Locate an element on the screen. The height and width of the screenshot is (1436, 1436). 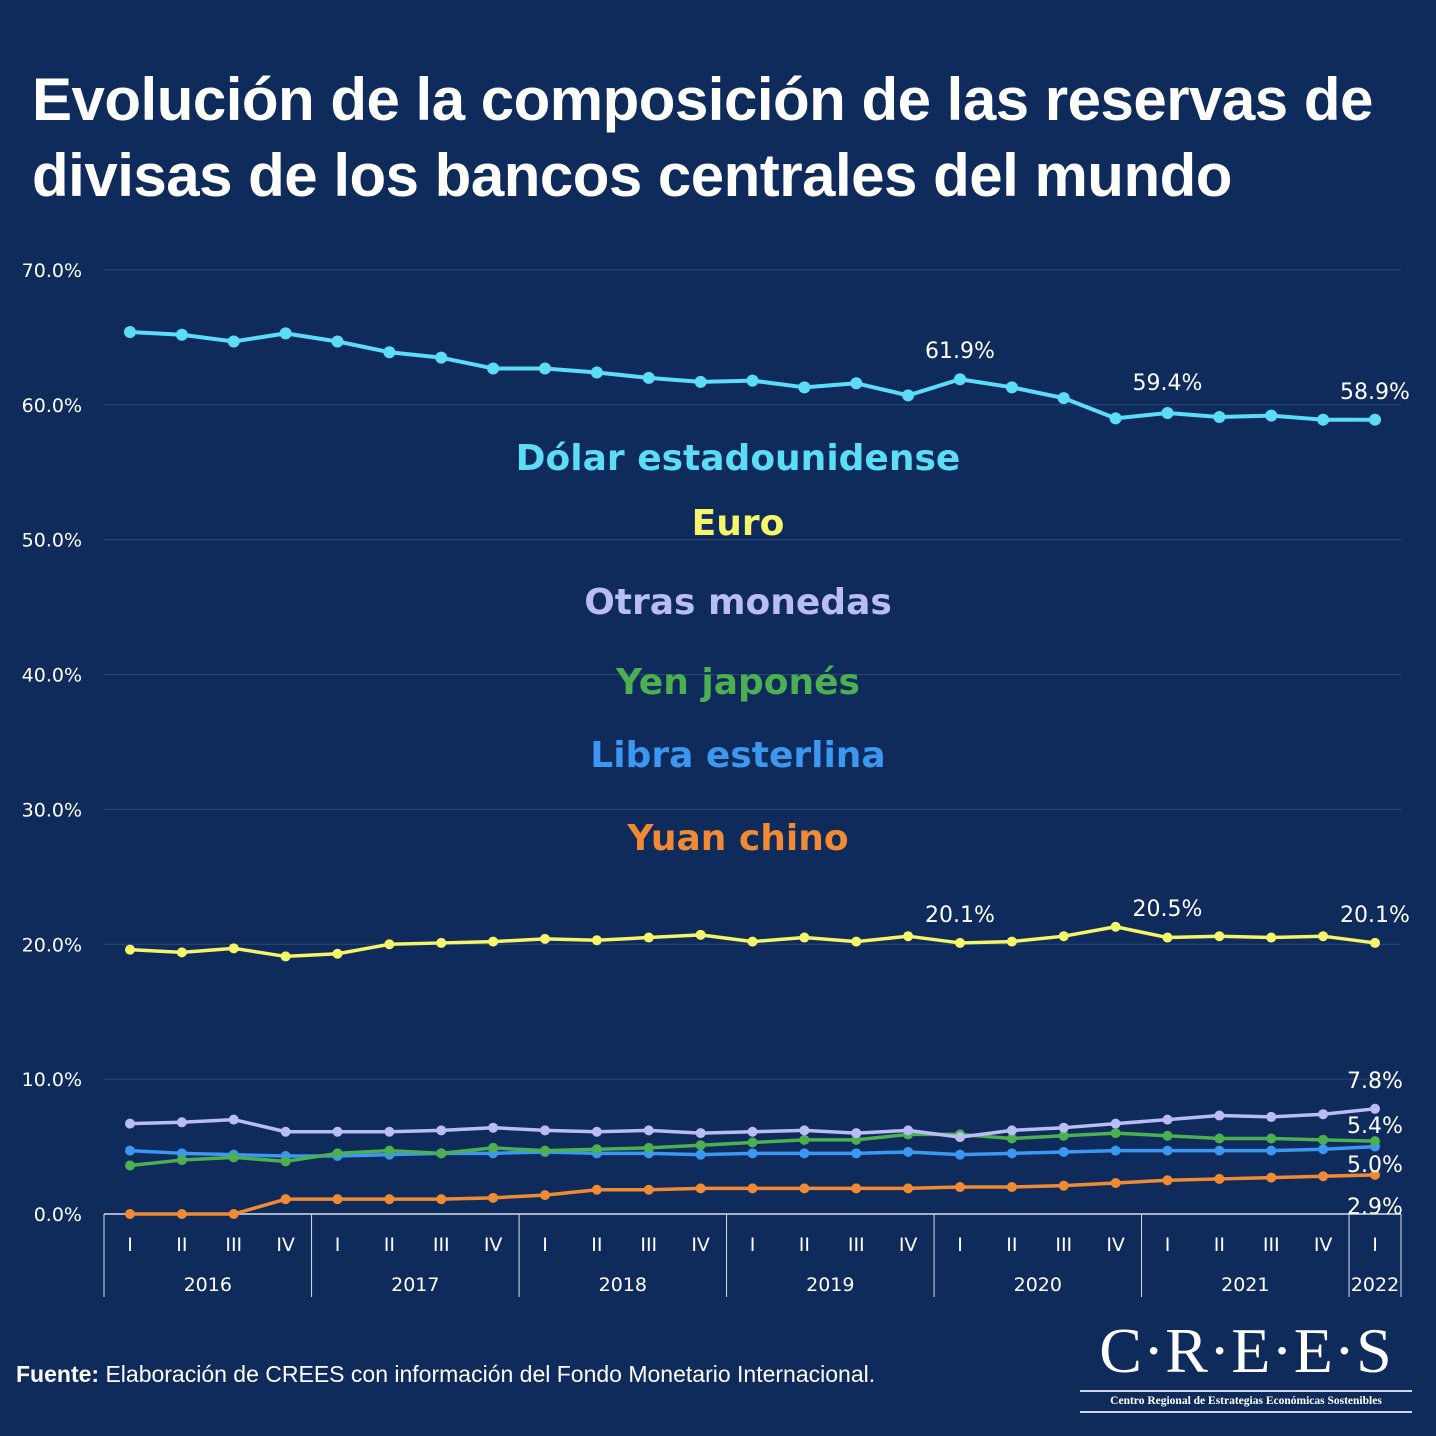
data-label: 5.0% is located at coordinates (1375, 1165).